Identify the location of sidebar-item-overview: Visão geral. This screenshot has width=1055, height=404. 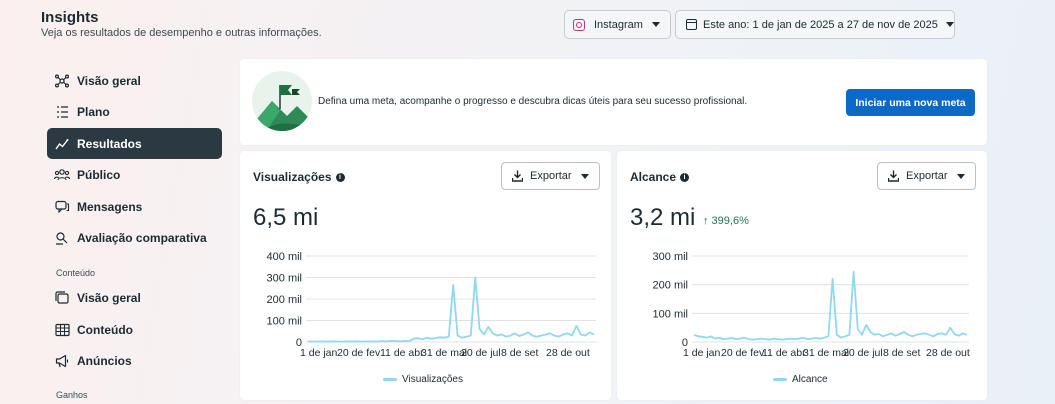
(134, 80).